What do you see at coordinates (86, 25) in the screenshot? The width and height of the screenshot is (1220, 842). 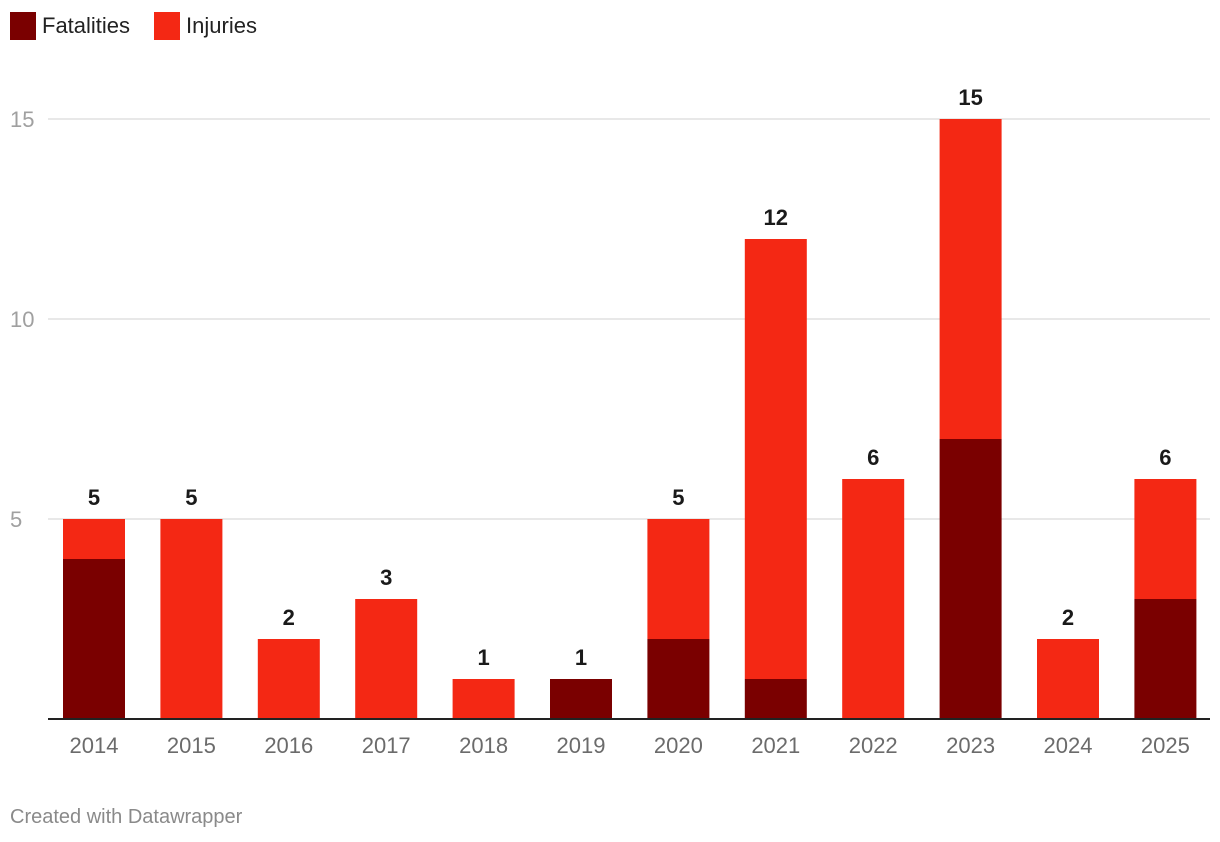 I see `legend-label-fatalities: Fatalities` at bounding box center [86, 25].